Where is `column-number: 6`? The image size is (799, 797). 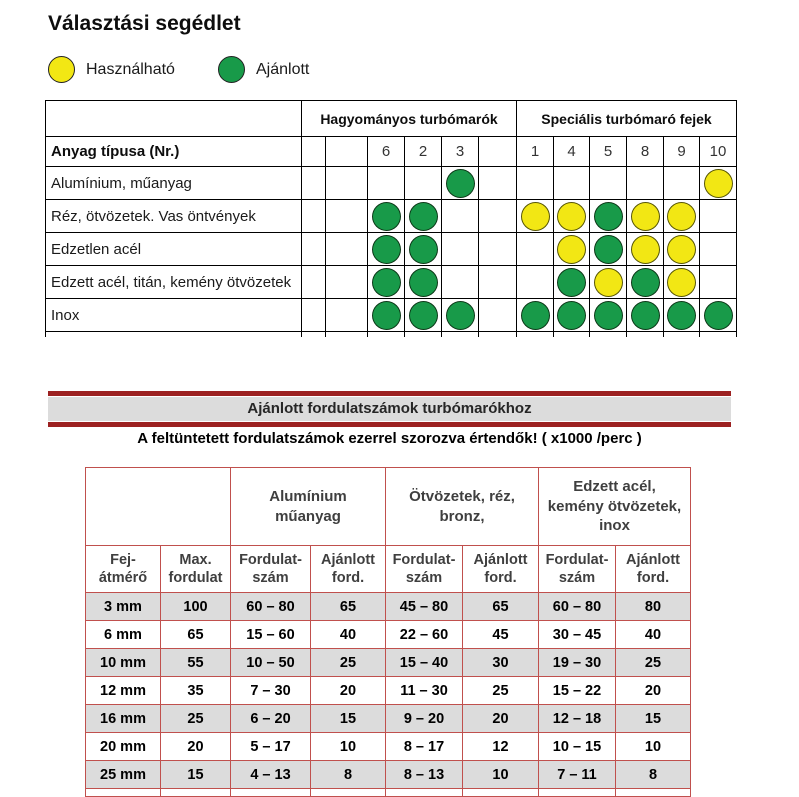
column-number: 6 is located at coordinates (386, 151).